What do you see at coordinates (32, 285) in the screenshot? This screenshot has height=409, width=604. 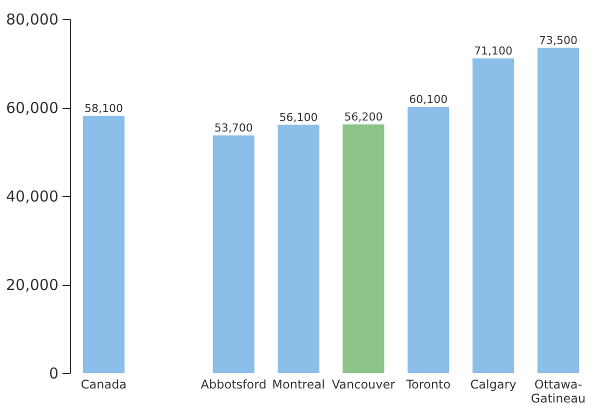 I see `y-tick-label: 20,000` at bounding box center [32, 285].